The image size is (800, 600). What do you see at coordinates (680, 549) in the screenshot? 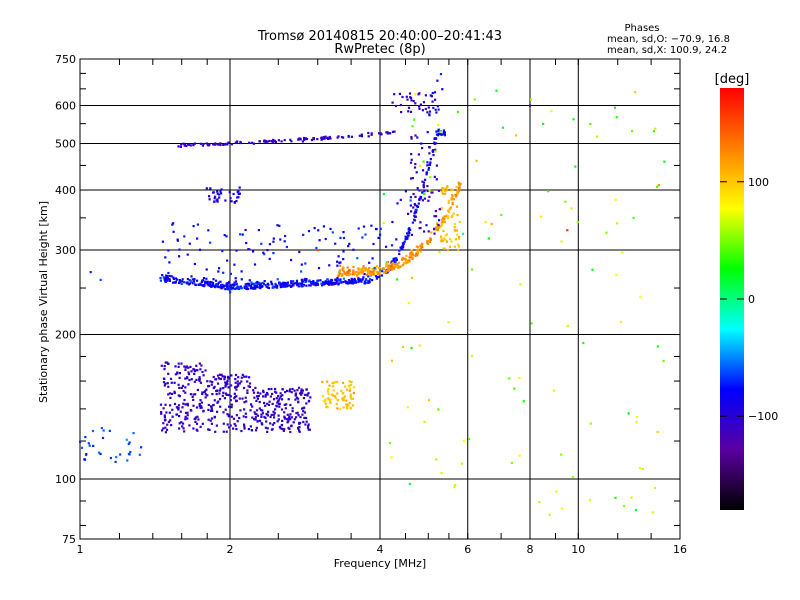
I see `x-tick-label: 16` at bounding box center [680, 549].